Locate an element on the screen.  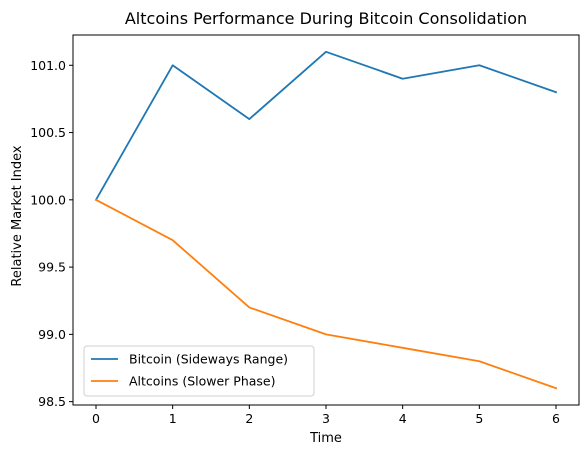
x-tick-label: 0 is located at coordinates (96, 418).